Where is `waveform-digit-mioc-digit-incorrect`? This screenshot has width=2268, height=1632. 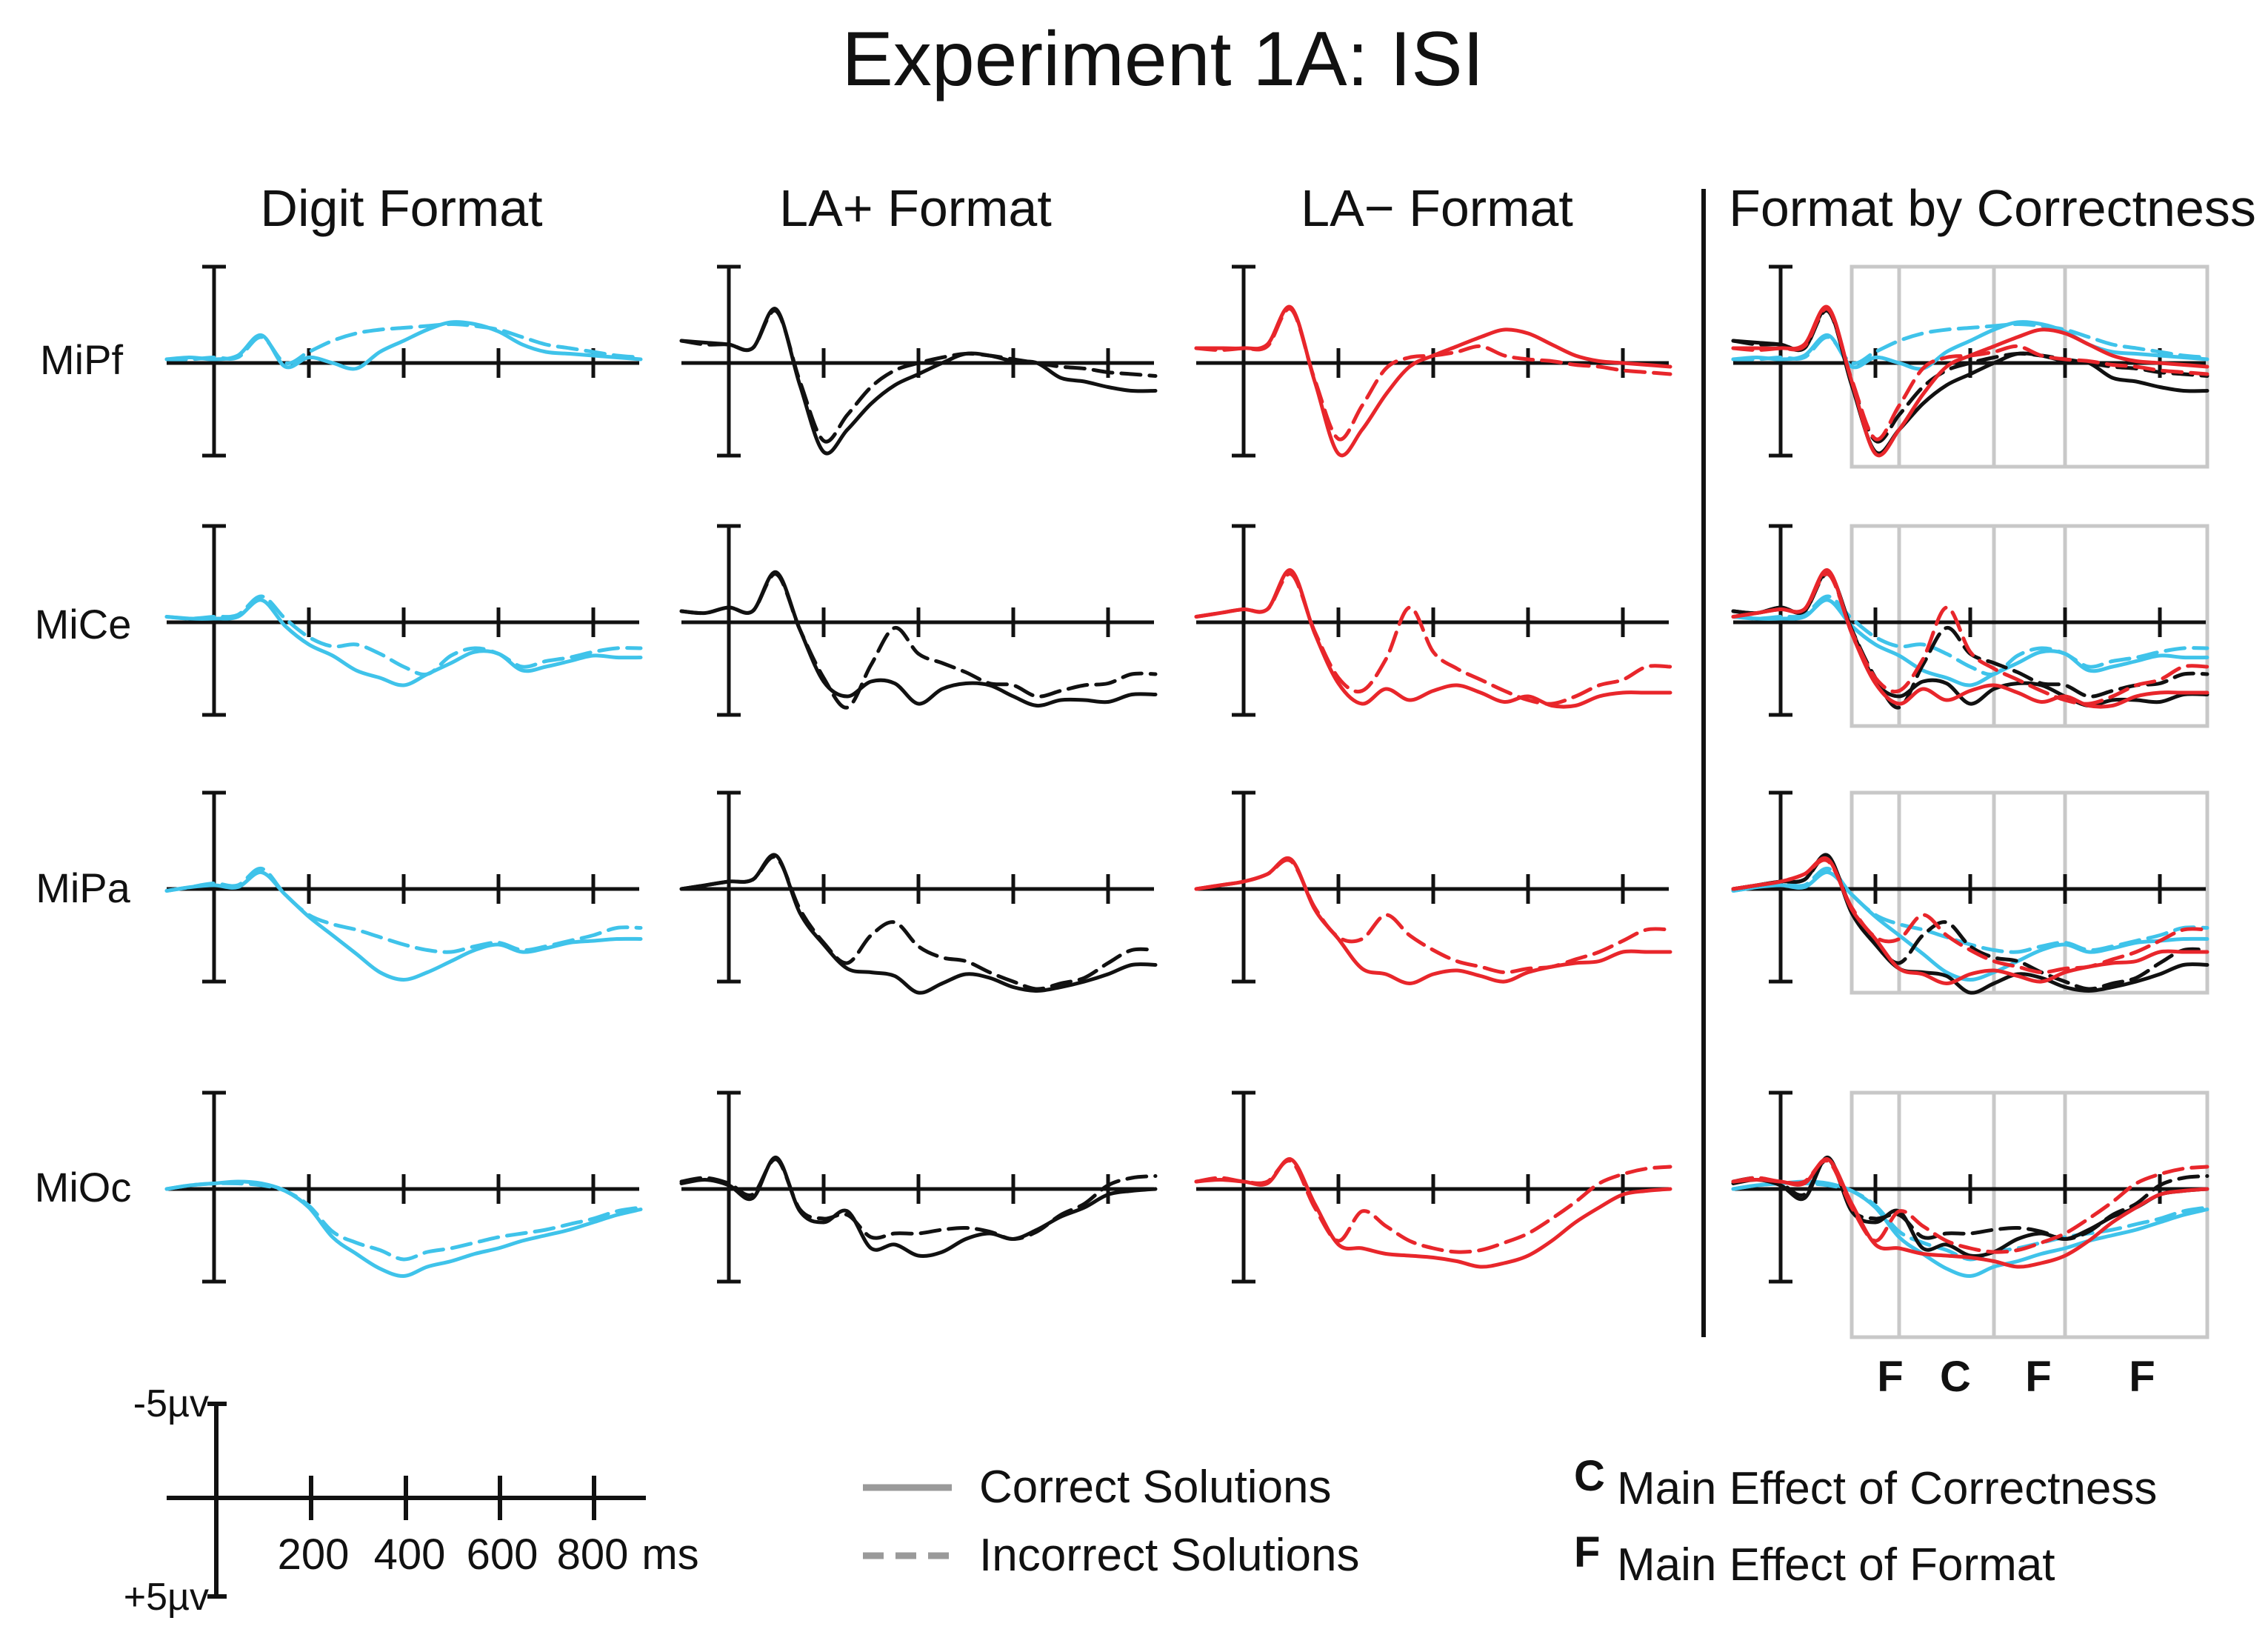
waveform-digit-mioc-digit-incorrect is located at coordinates (404, 1221).